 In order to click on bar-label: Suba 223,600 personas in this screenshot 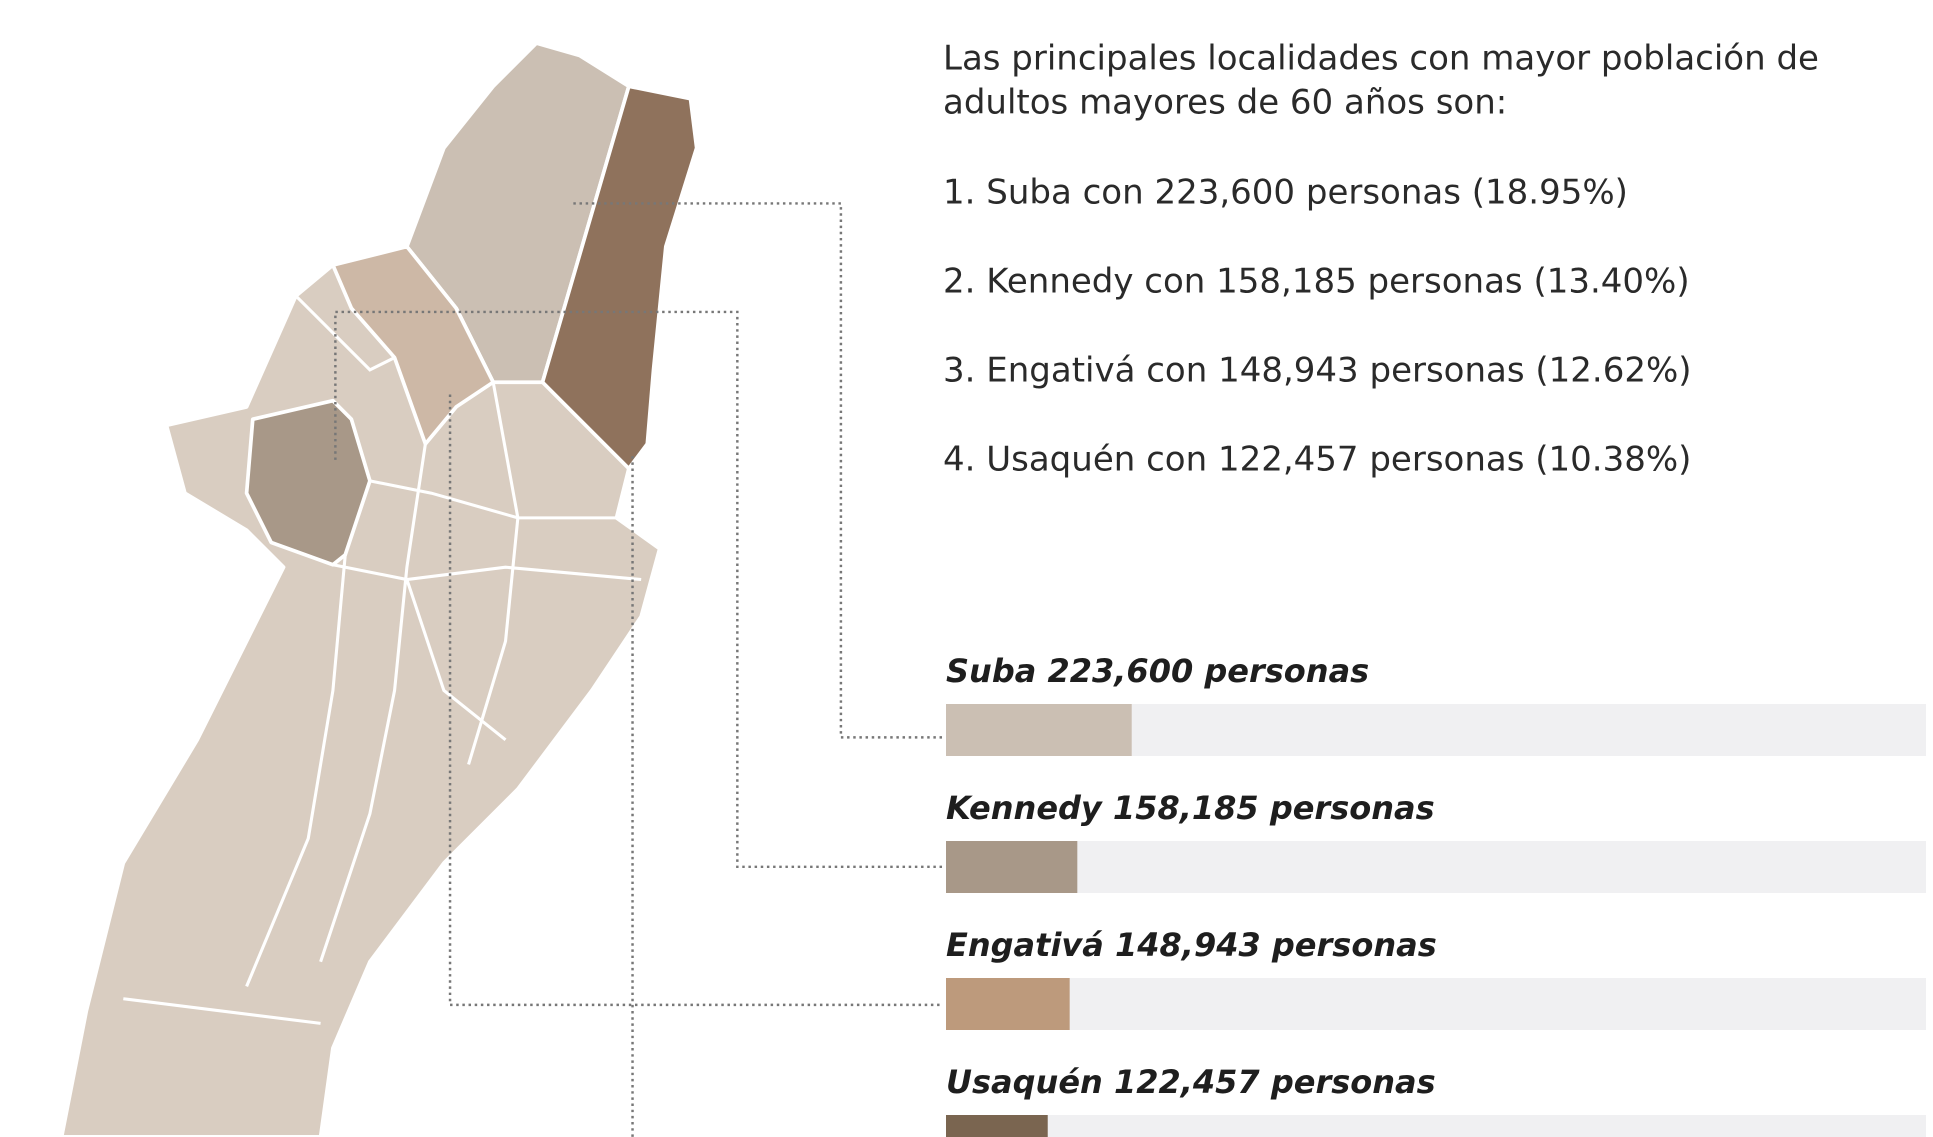, I will do `click(1157, 671)`.